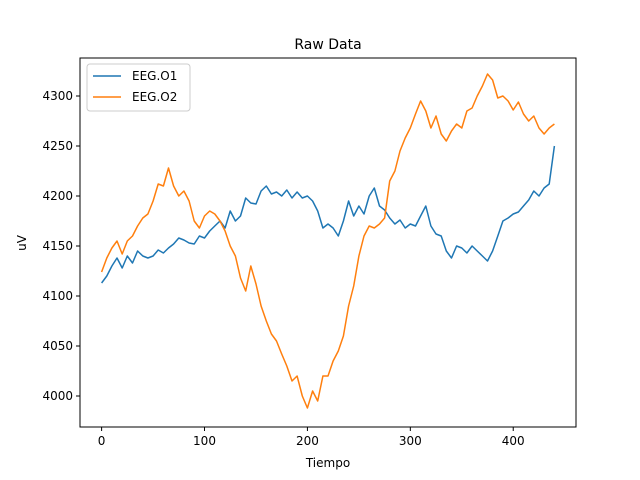 Image resolution: width=640 pixels, height=480 pixels. Describe the element at coordinates (22, 242) in the screenshot. I see `y-axis-label: uV` at that location.